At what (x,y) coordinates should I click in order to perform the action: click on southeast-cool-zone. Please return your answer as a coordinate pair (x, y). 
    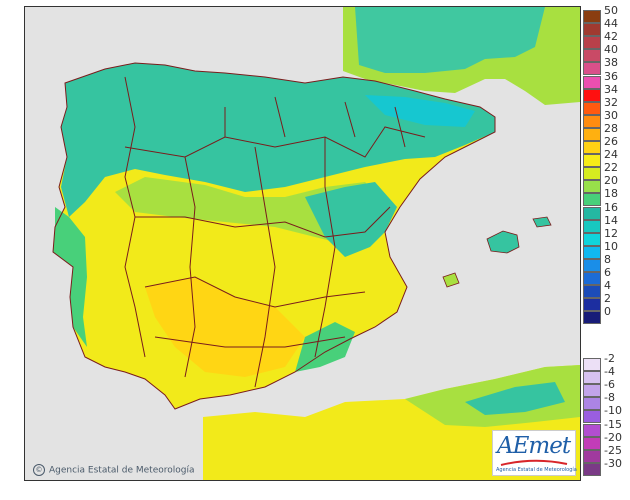
    Looking at the image, I should click on (325, 347).